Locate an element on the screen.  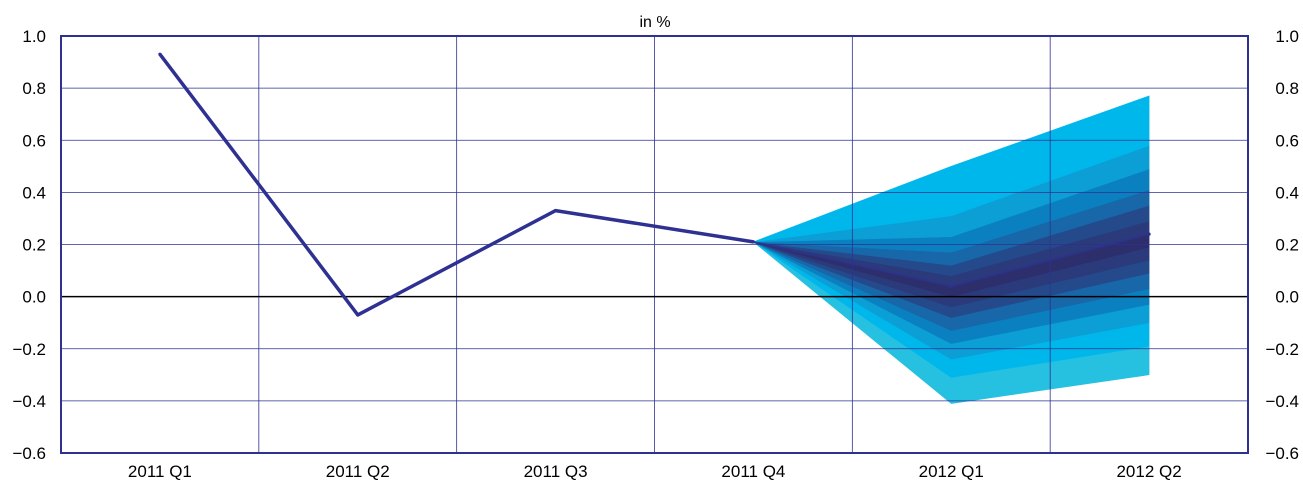
x-tick-label: 2012 Q2 is located at coordinates (1148, 471).